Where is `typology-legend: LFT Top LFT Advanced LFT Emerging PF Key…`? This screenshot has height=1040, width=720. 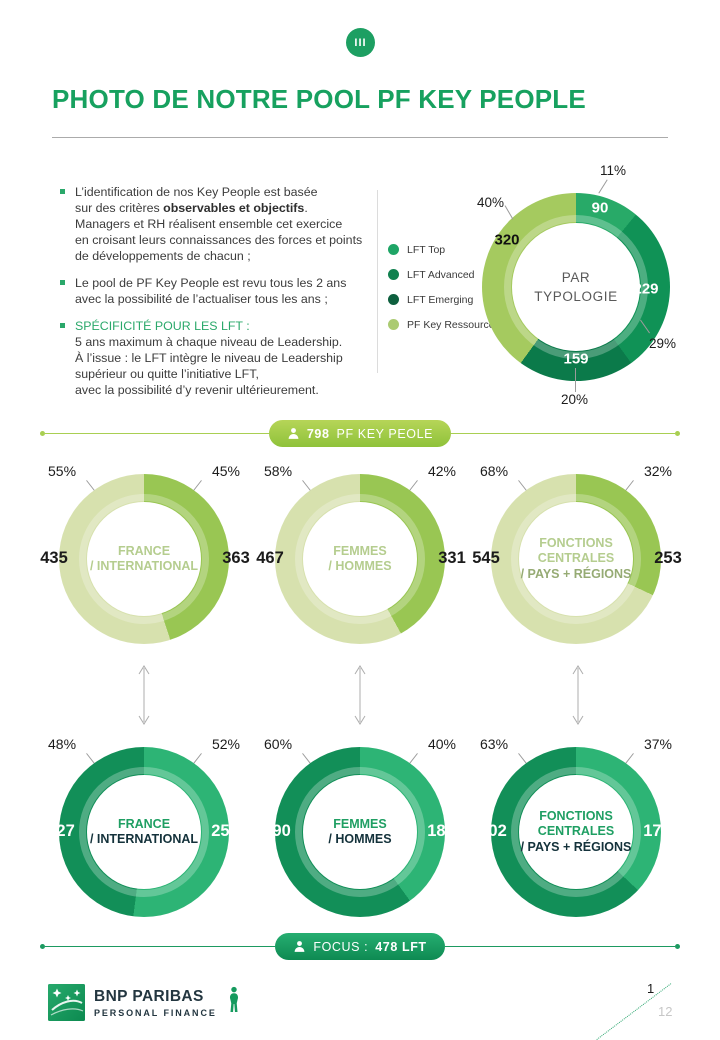 typology-legend: LFT Top LFT Advanced LFT Emerging PF Key… is located at coordinates (444, 287).